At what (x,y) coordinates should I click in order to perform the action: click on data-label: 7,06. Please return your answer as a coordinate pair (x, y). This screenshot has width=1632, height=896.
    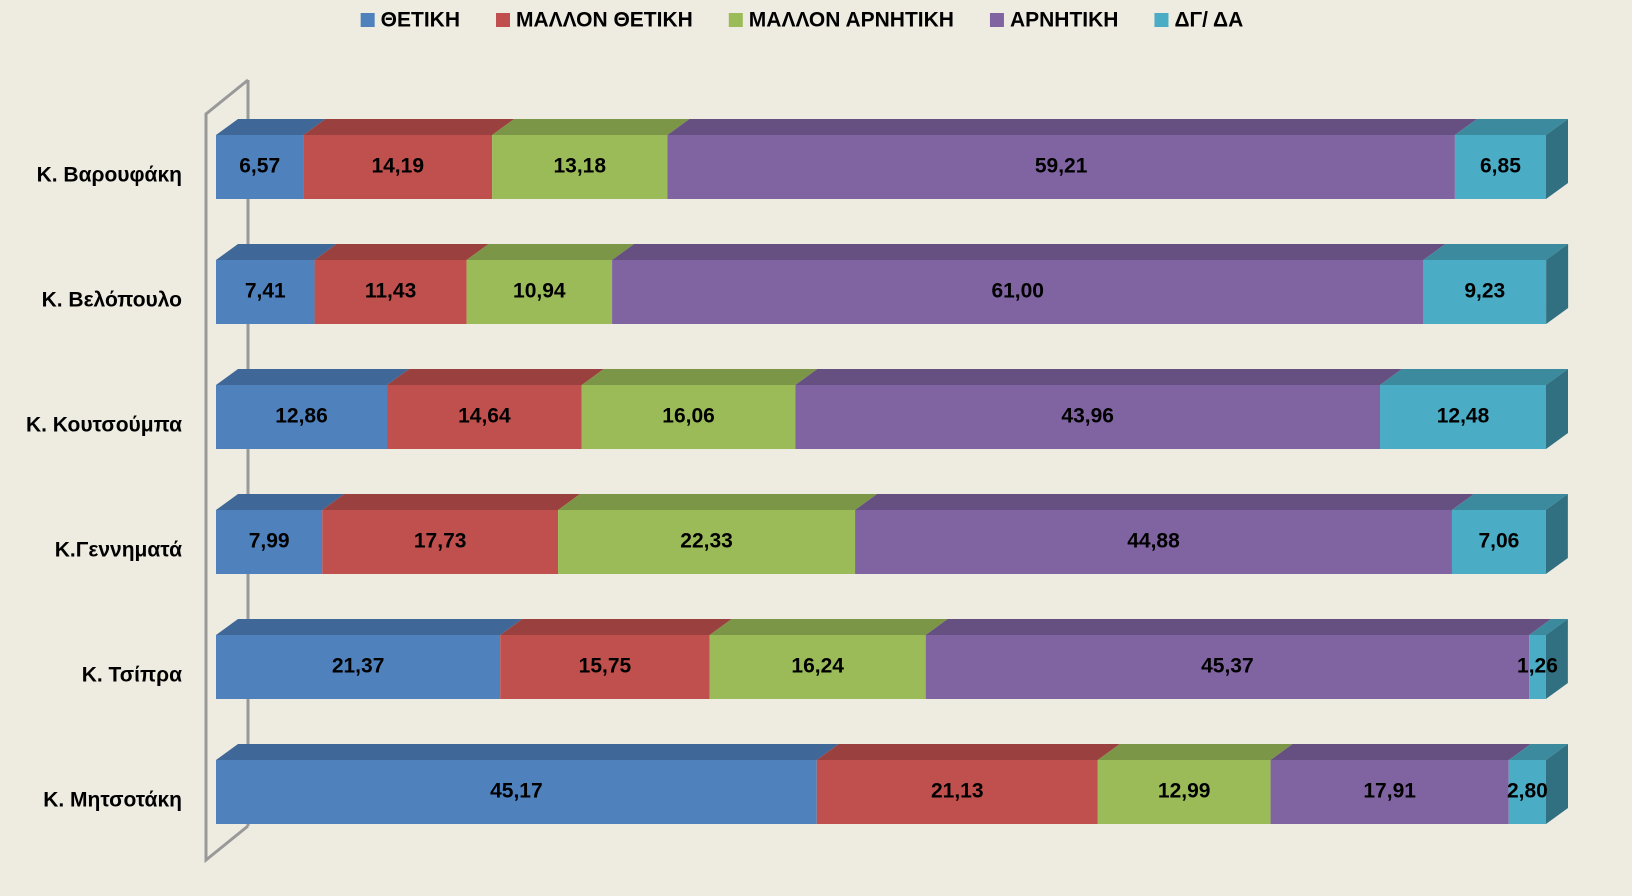
    Looking at the image, I should click on (1498, 541).